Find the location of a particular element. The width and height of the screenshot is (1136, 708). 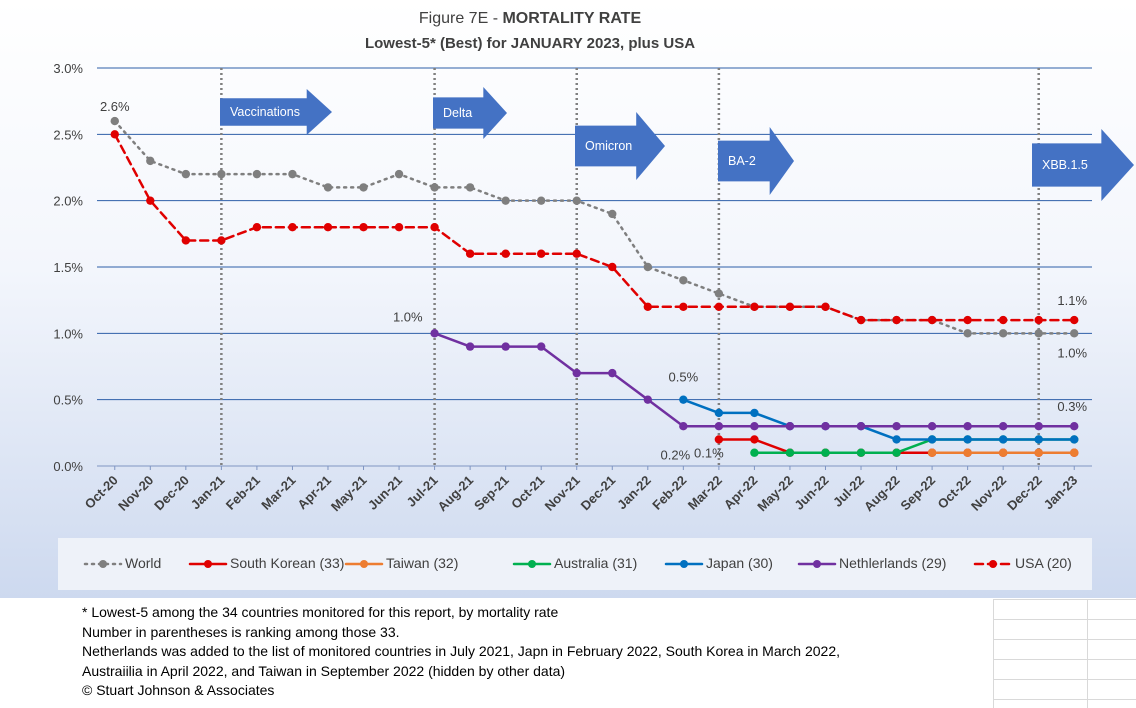

x-tick-label: Jun-22 is located at coordinates (811, 493).